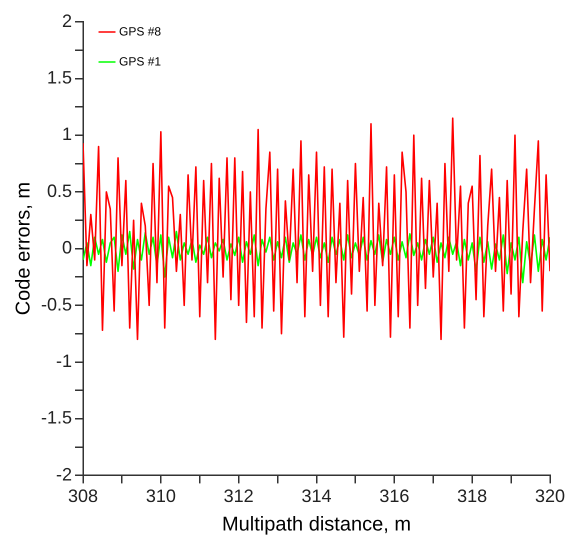 The height and width of the screenshot is (549, 583). Describe the element at coordinates (56, 418) in the screenshot. I see `y-tick-label: -1.5` at that location.